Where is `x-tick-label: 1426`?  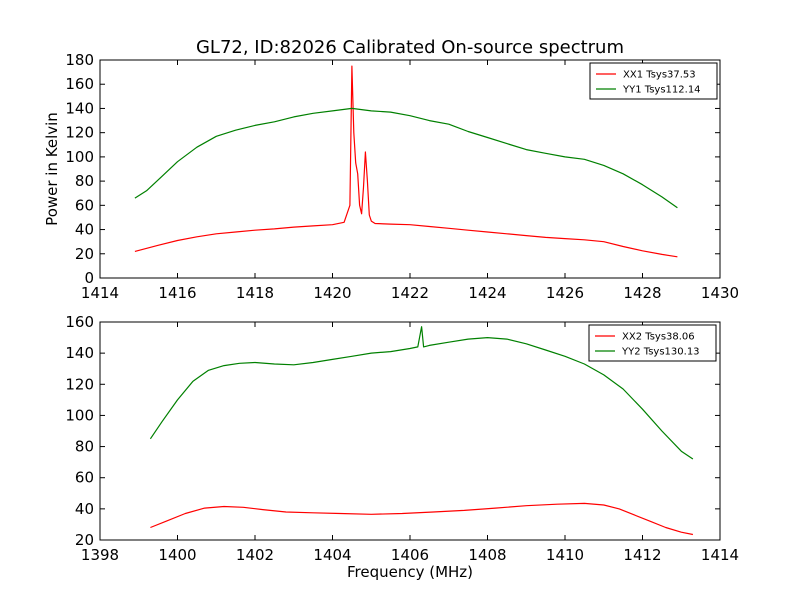 x-tick-label: 1426 is located at coordinates (565, 293).